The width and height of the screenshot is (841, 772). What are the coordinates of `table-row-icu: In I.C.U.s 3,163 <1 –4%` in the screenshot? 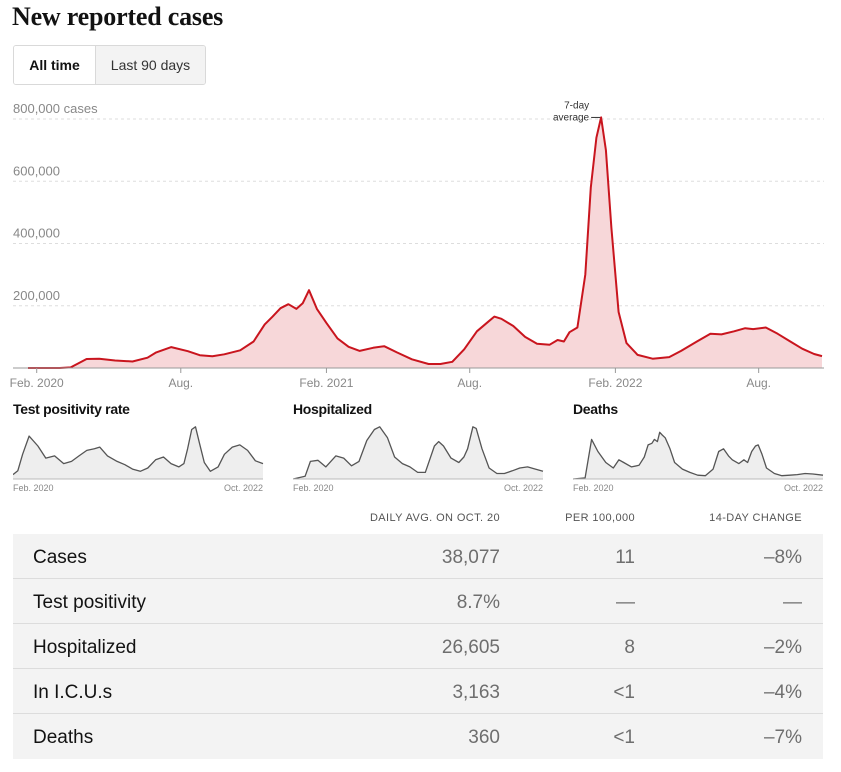 It's located at (418, 691).